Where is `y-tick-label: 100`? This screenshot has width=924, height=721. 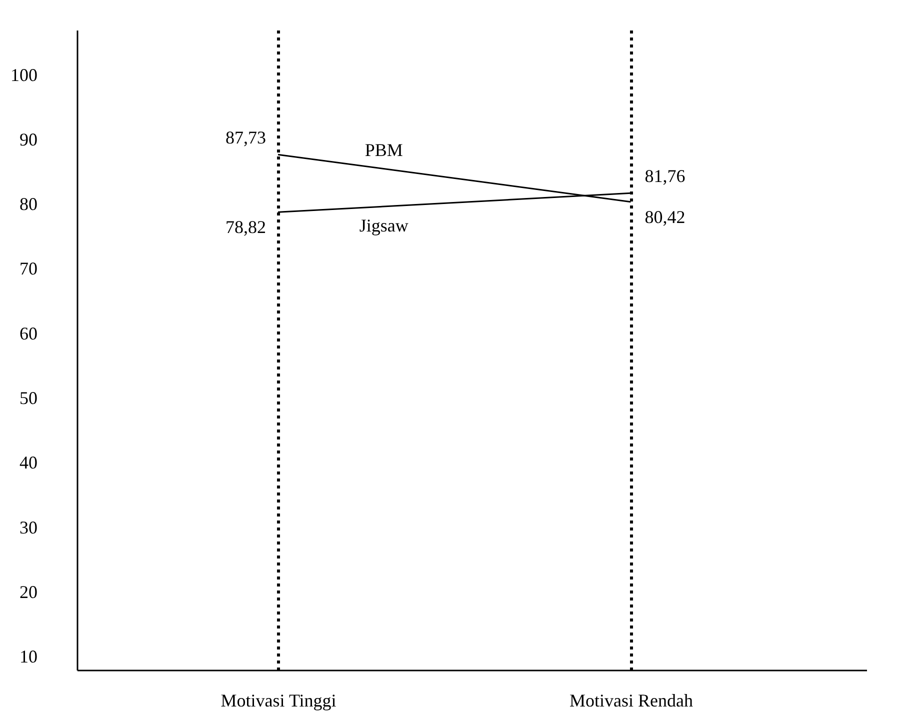
y-tick-label: 100 is located at coordinates (24, 74).